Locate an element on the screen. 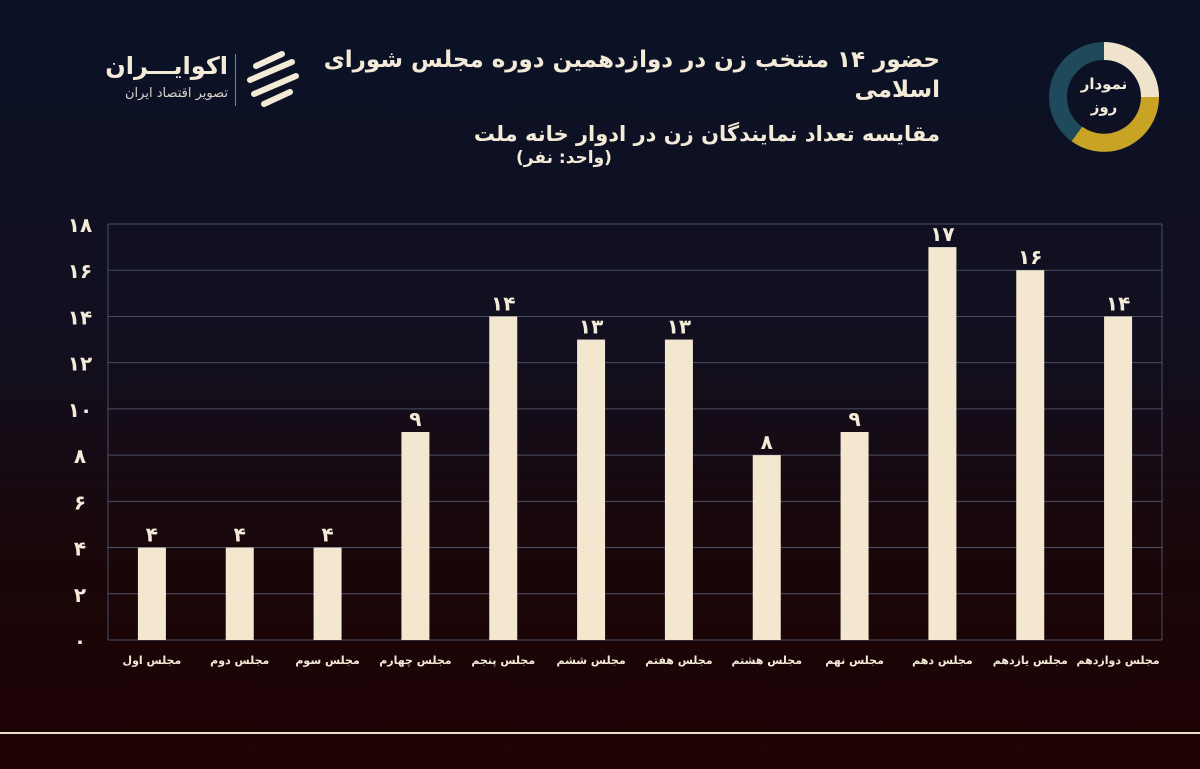  y-tick-label: ۰ is located at coordinates (80, 641).